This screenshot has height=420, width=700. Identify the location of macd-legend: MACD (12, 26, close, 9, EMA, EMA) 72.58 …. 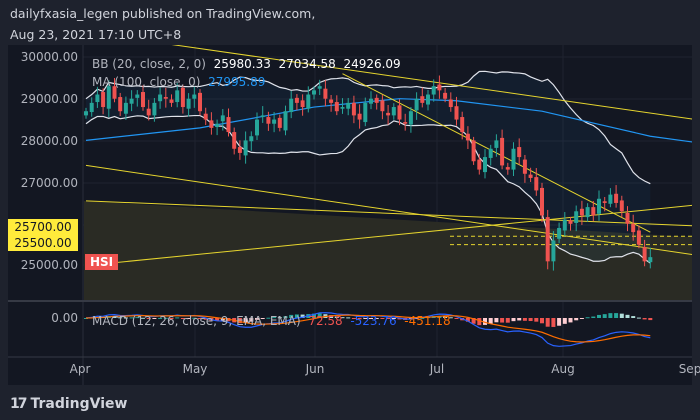
(271, 321).